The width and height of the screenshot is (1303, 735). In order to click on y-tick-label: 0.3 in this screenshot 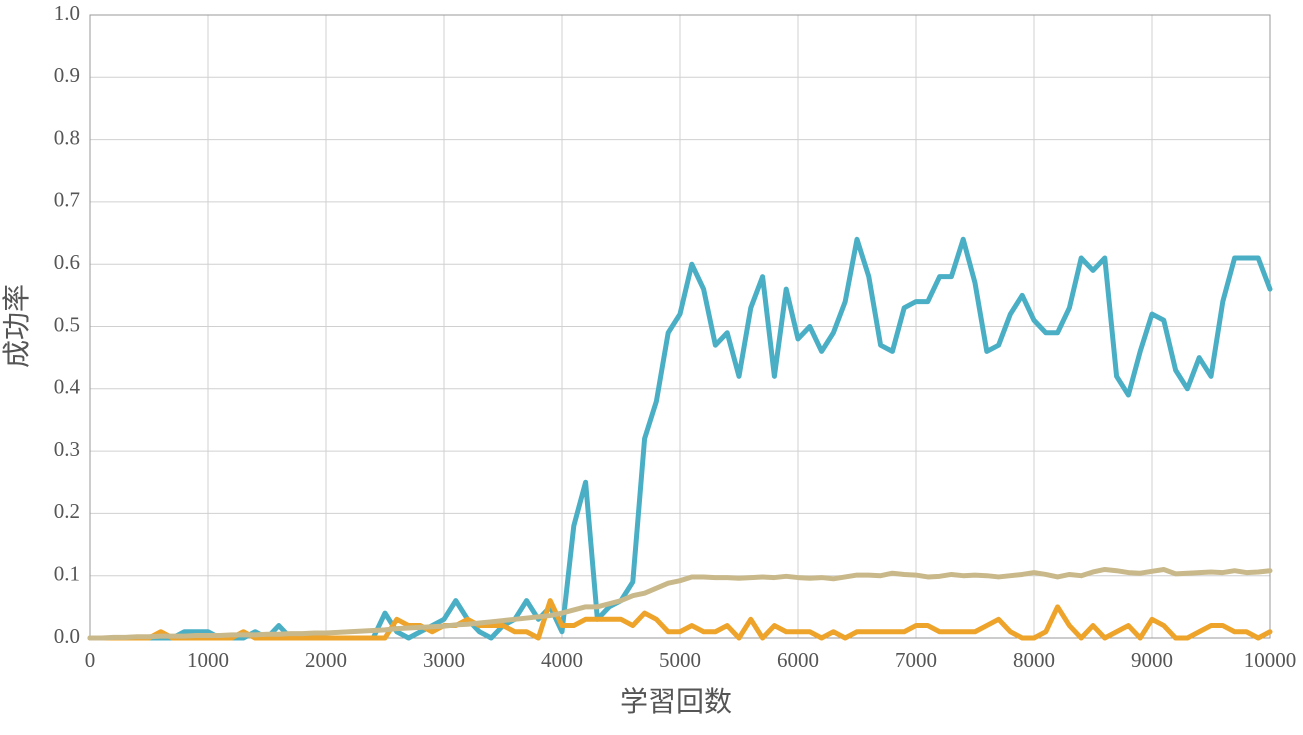, I will do `click(67, 449)`.